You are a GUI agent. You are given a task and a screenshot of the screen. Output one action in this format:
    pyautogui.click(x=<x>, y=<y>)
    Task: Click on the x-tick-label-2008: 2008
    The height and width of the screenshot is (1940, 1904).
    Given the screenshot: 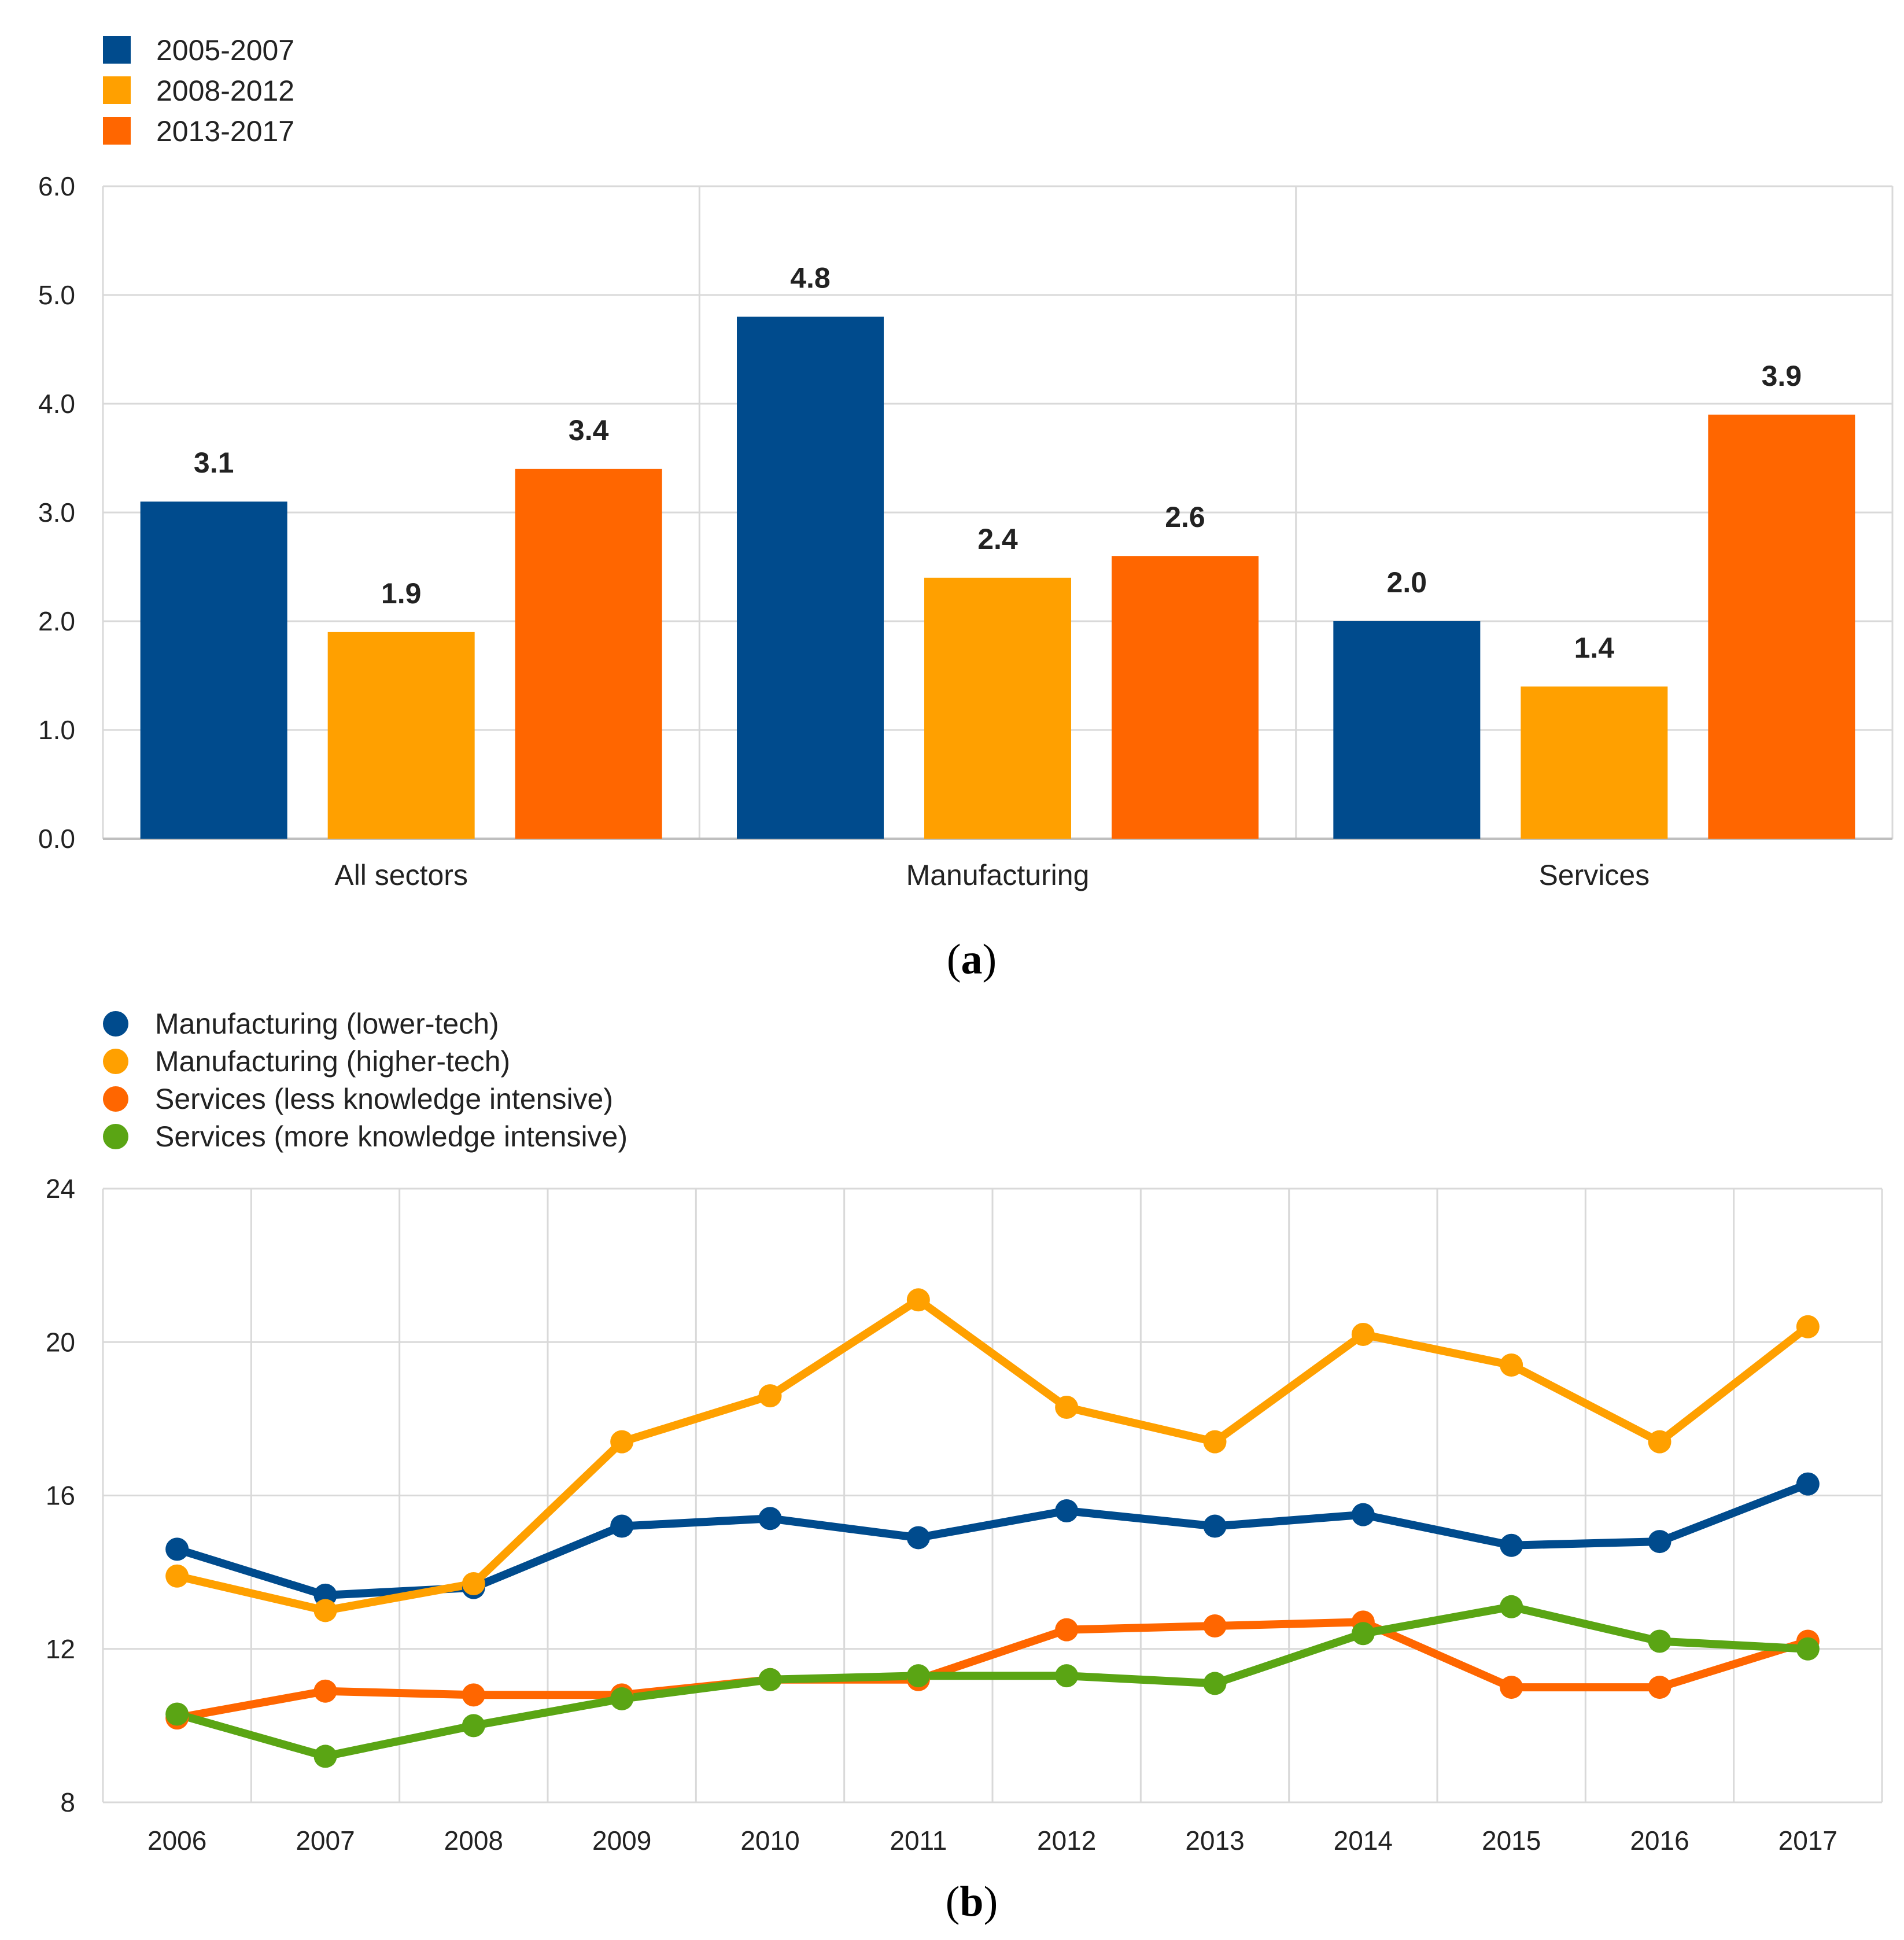 What is the action you would take?
    pyautogui.click(x=473, y=1840)
    